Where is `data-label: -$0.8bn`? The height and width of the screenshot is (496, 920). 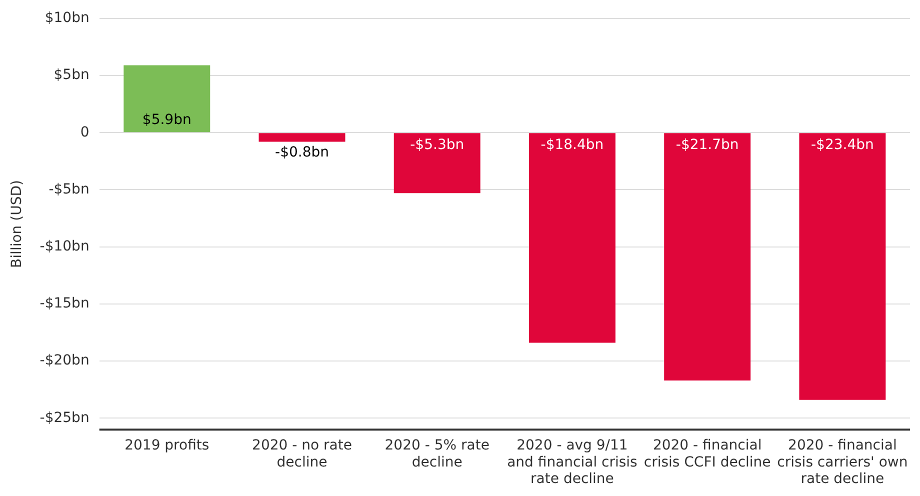 data-label: -$0.8bn is located at coordinates (302, 152).